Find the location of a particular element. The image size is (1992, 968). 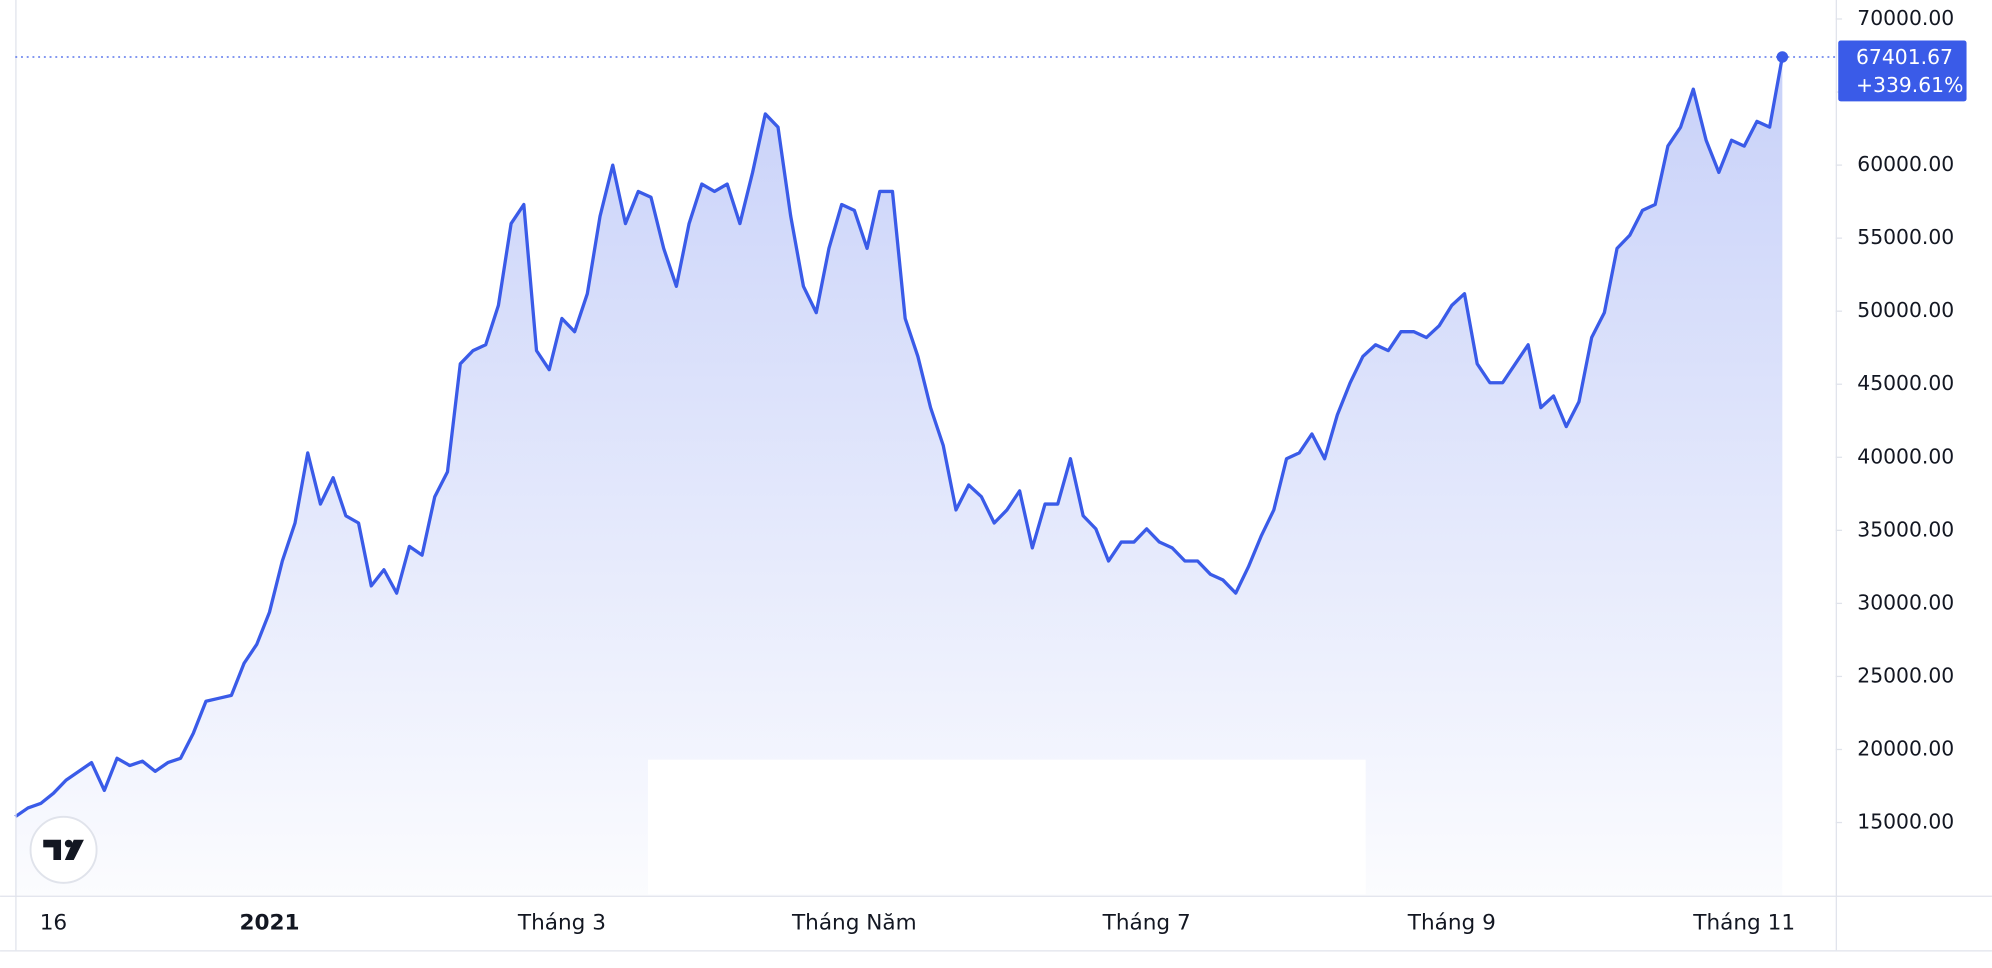

y-tick-label: 45000.00 is located at coordinates (1905, 383).